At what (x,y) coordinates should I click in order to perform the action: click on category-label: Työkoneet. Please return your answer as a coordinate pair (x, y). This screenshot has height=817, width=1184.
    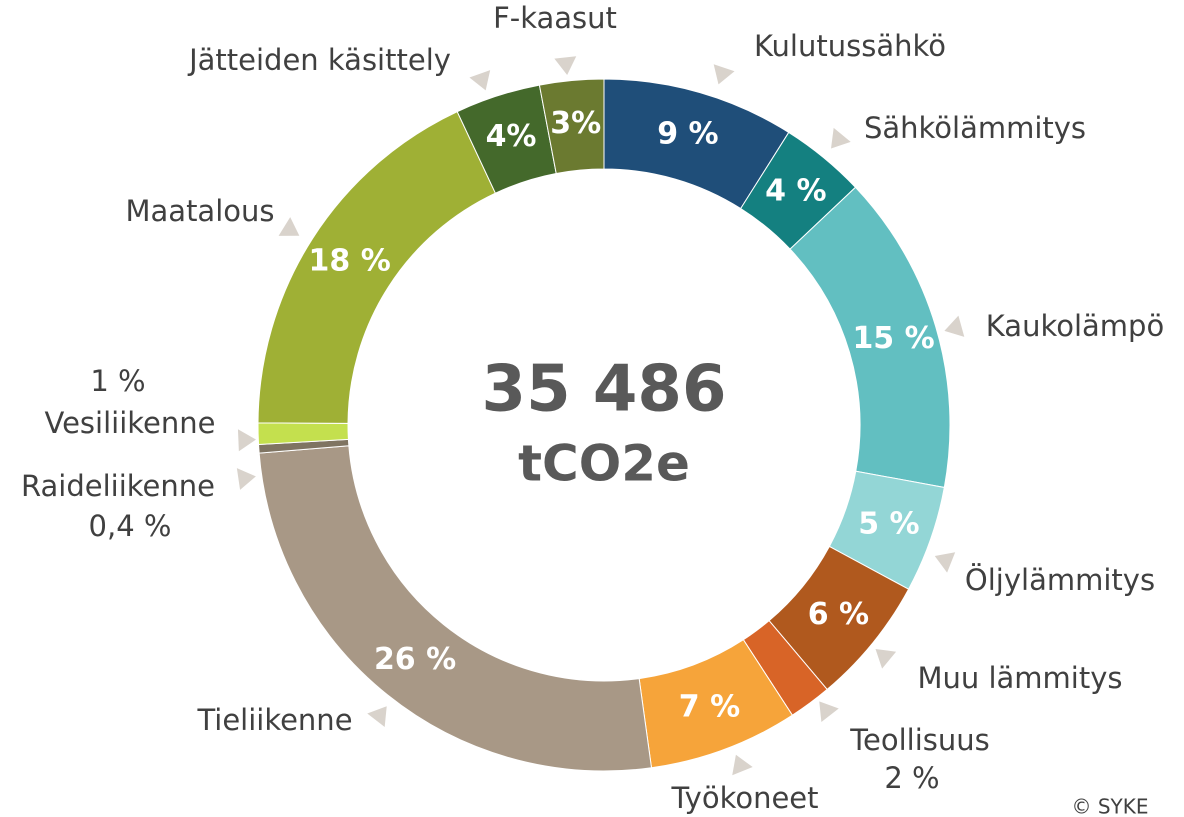
    Looking at the image, I should click on (744, 798).